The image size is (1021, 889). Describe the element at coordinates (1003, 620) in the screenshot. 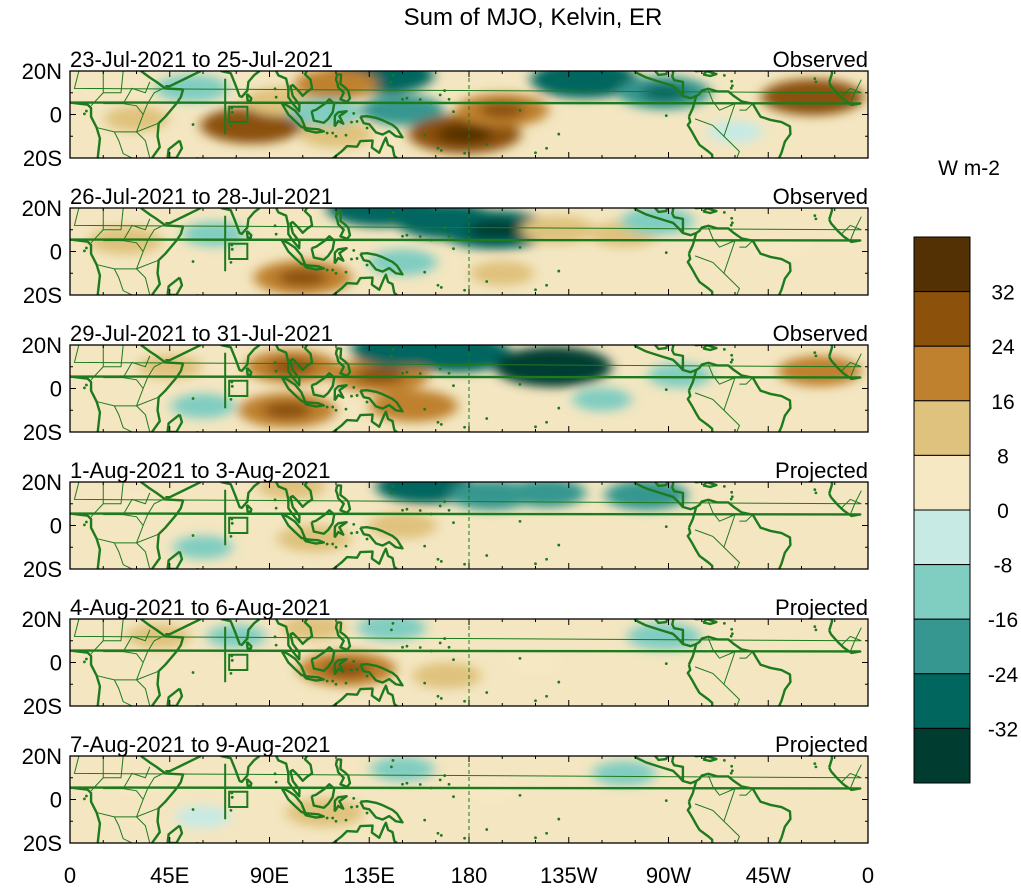

I see `colorbar-tick-label: -16` at that location.